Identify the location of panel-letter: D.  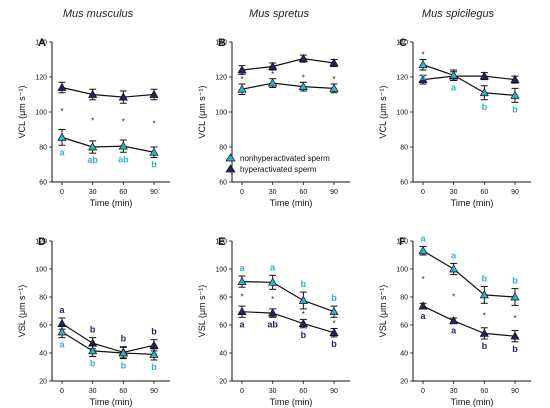
(42, 242).